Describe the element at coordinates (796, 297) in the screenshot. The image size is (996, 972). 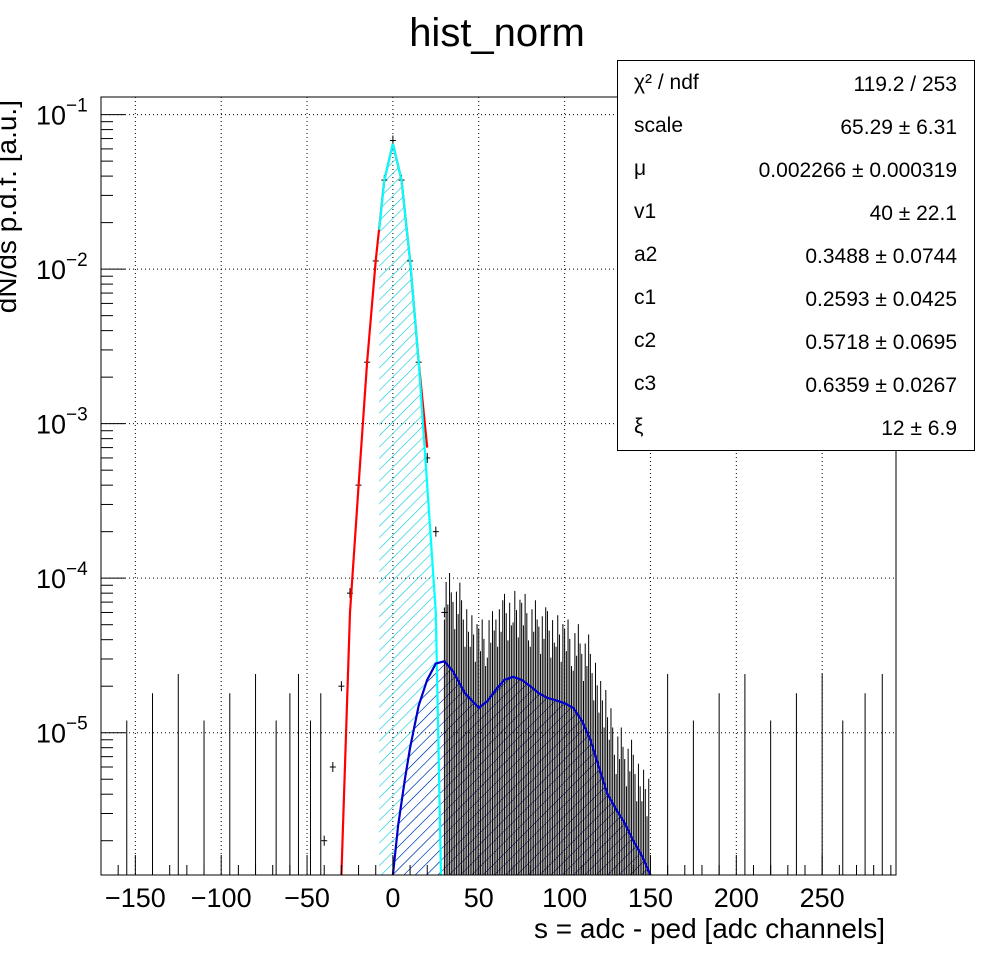
I see `stat-row: c1 0.2593 ± 0.0425` at that location.